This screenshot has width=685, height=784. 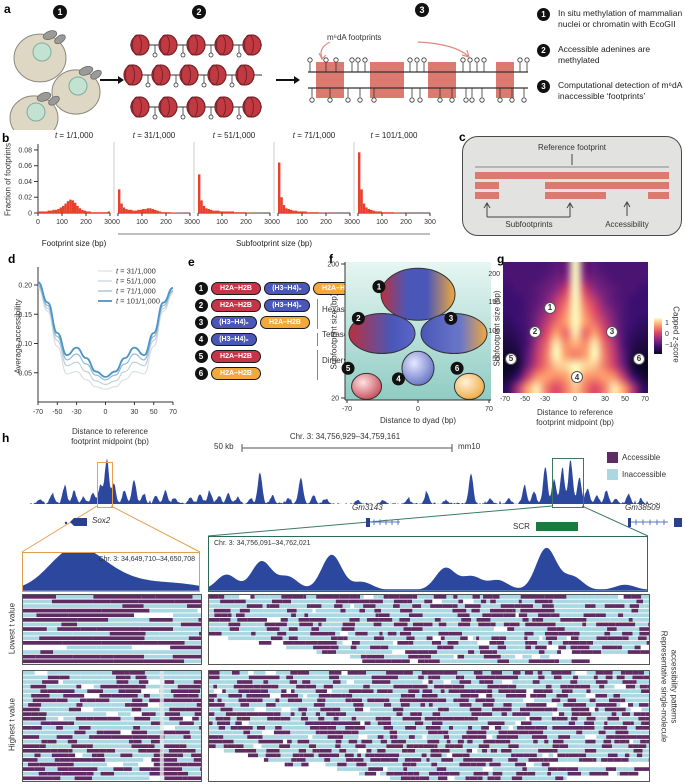 I want to click on group-bracket, so click(x=317, y=339).